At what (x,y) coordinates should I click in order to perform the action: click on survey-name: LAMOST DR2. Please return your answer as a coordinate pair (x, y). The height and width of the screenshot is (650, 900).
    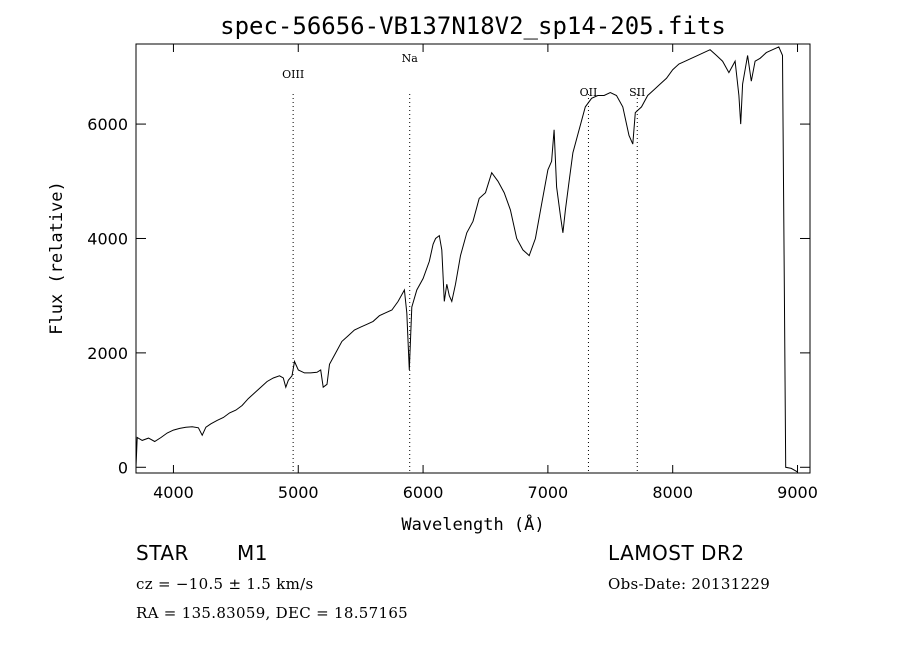
    Looking at the image, I should click on (676, 553).